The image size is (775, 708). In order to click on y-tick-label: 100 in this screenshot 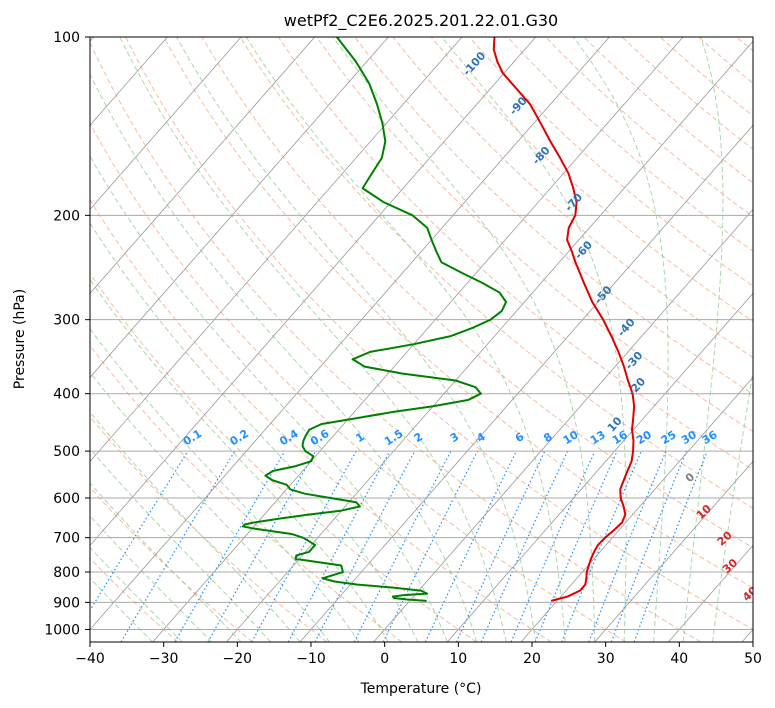, I will do `click(66, 38)`.